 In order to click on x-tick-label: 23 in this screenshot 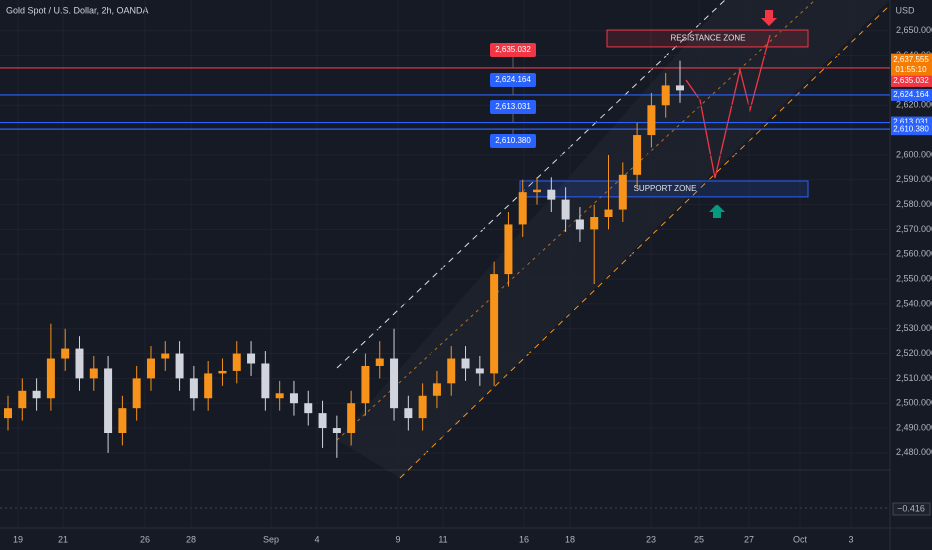, I will do `click(651, 539)`.